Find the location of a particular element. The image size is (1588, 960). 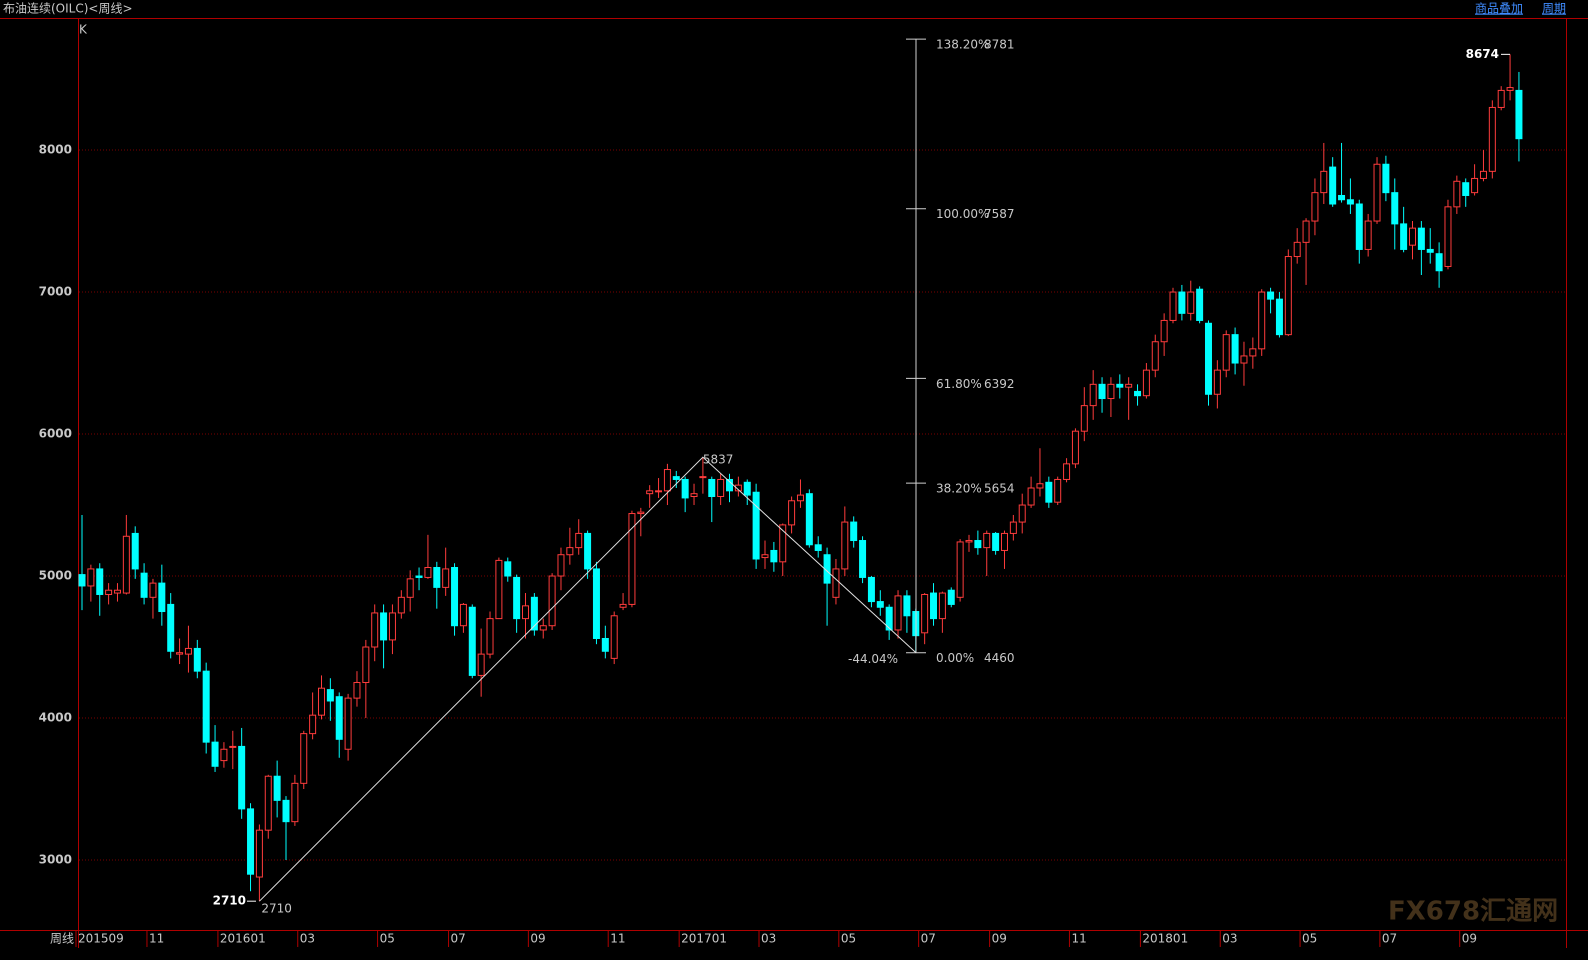

y-tick-label: 7000 is located at coordinates (55, 292).